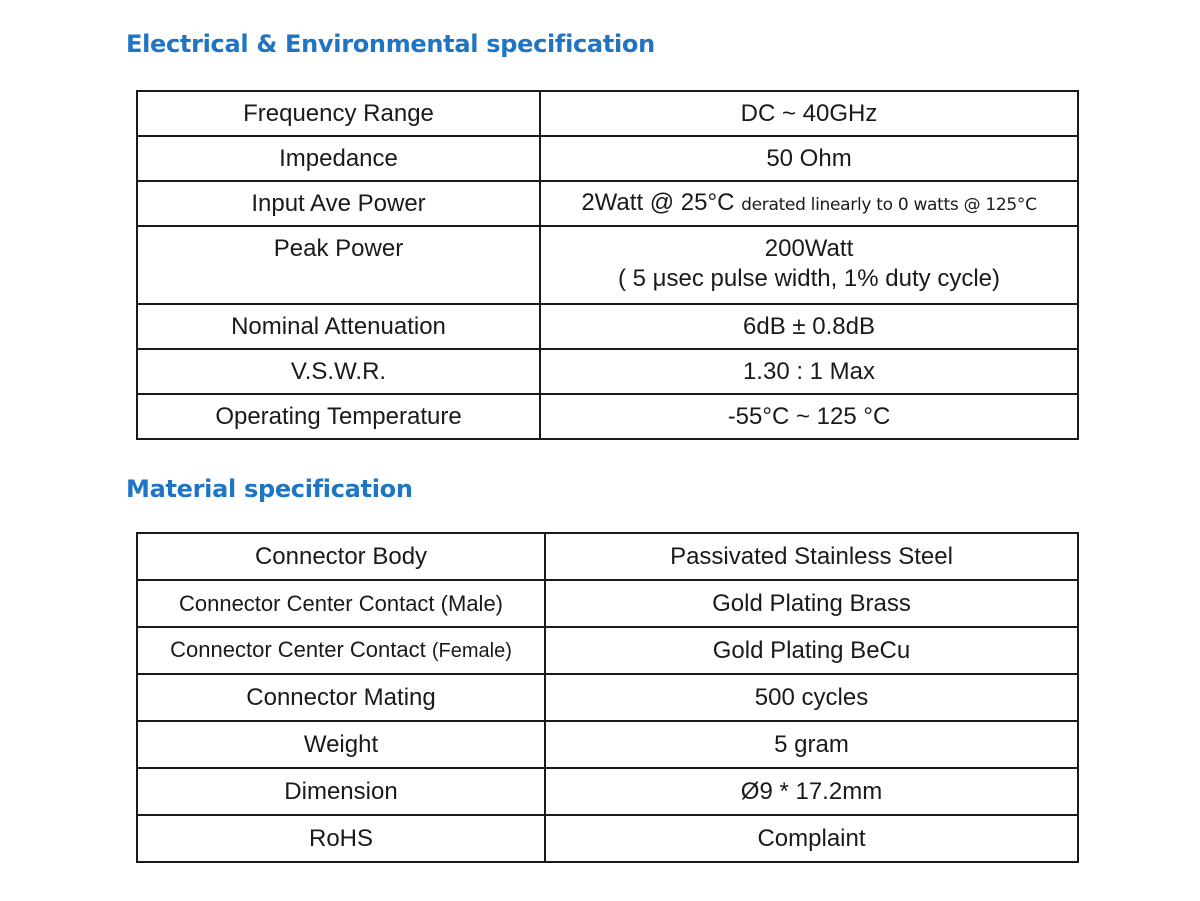  I want to click on spec-value: 200Watt, so click(809, 248).